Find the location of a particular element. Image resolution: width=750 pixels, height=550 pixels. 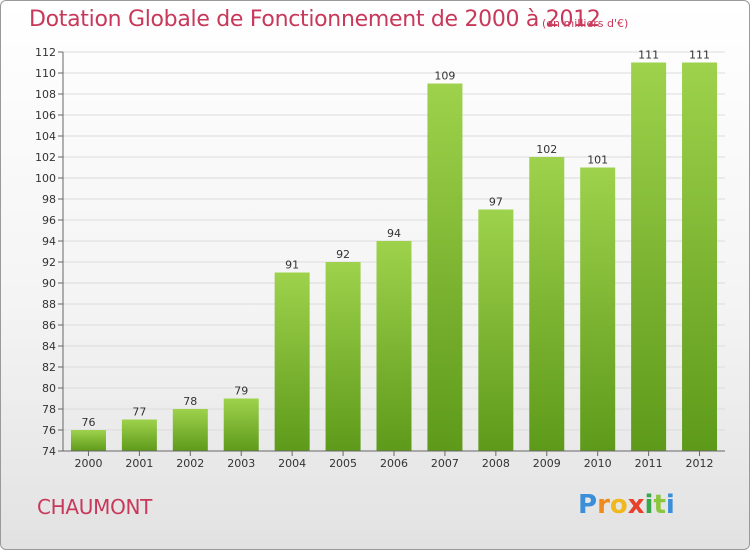

data-label-2002: 78 is located at coordinates (190, 401).